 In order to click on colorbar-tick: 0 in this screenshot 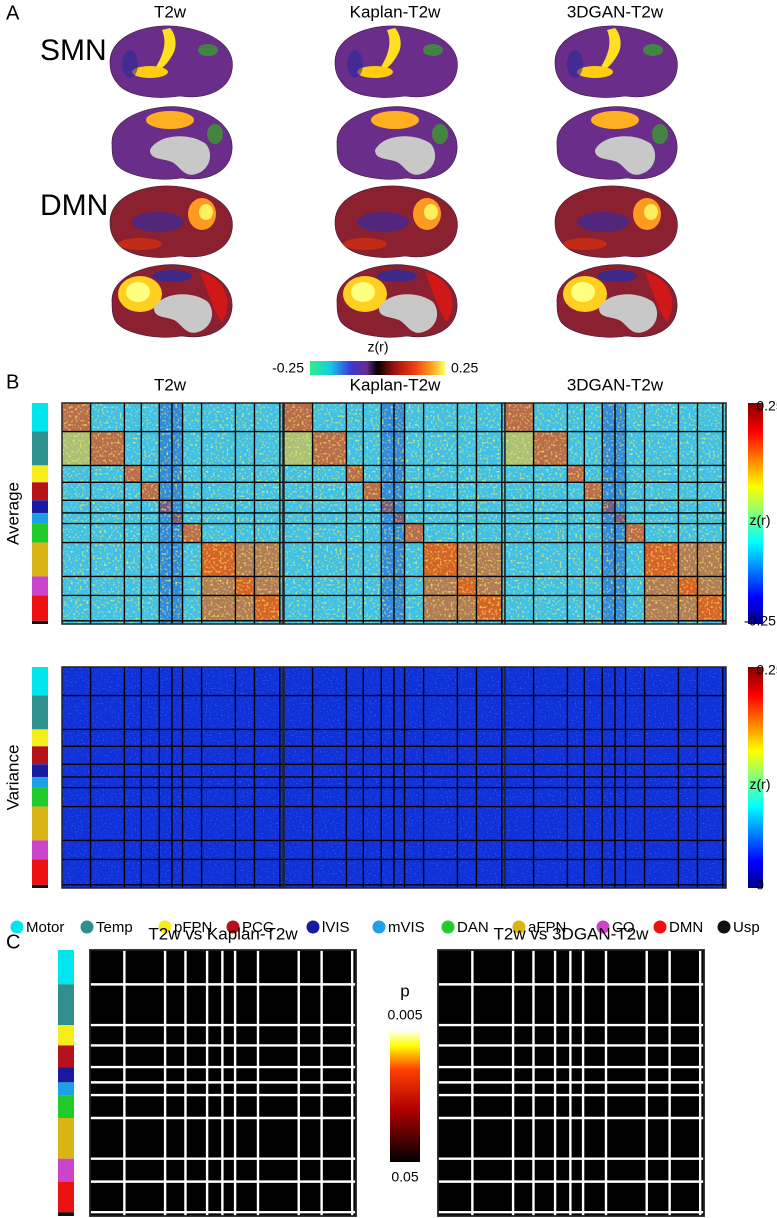, I will do `click(760, 885)`.